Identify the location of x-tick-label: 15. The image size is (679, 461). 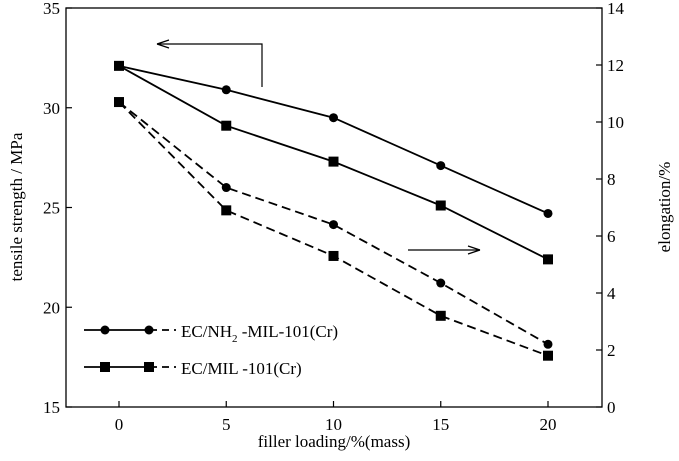
(440, 424).